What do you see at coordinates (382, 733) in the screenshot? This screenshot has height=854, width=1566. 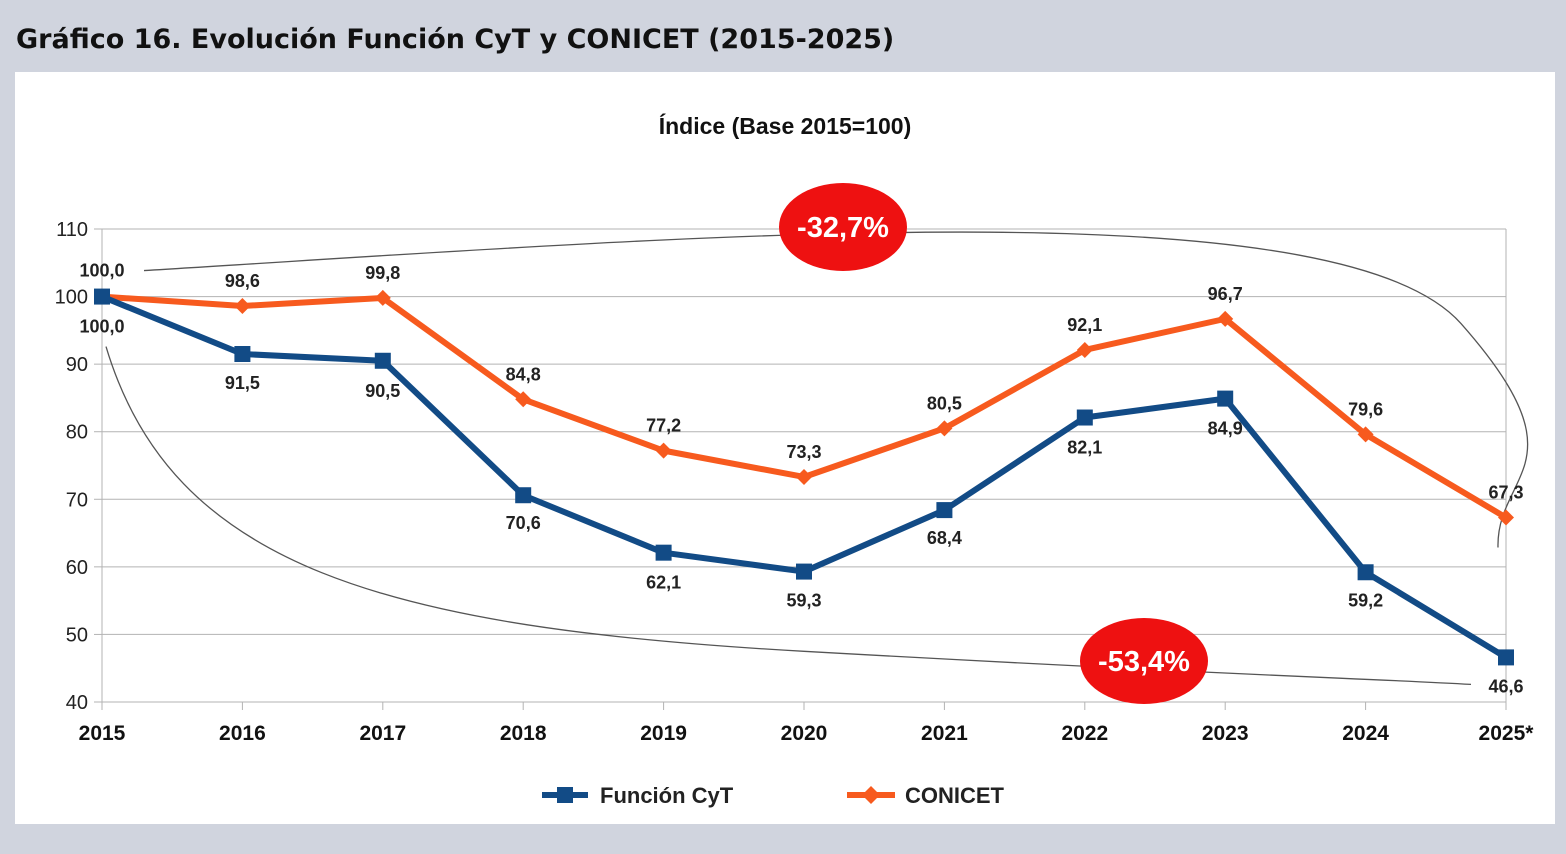 I see `x-tick-label: 2017` at bounding box center [382, 733].